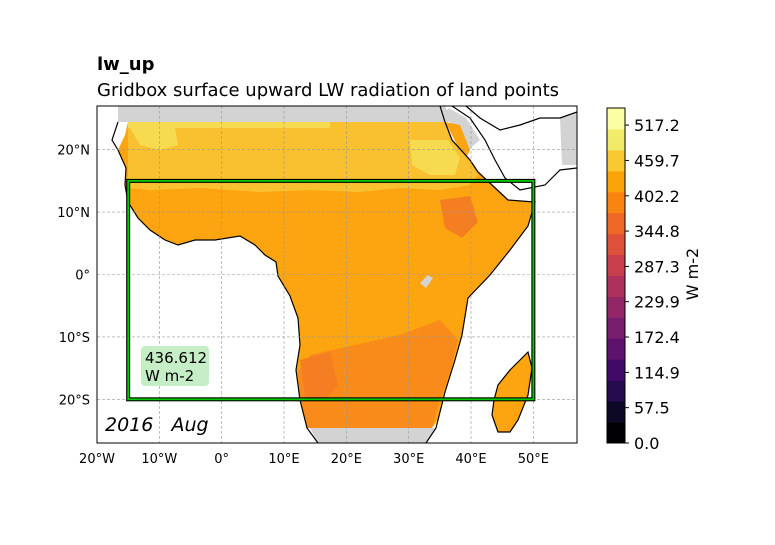  I want to click on longitude-ticks: 20°W 10°W 0° 10°E 20°E 30°E 40°E 50°E, so click(314, 459).